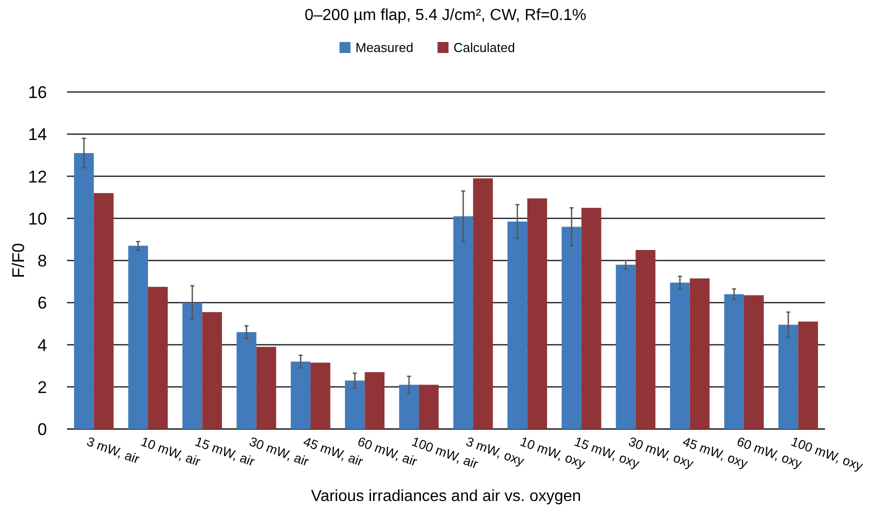 Image resolution: width=891 pixels, height=507 pixels. What do you see at coordinates (42, 345) in the screenshot?
I see `y-tick-label: 4` at bounding box center [42, 345].